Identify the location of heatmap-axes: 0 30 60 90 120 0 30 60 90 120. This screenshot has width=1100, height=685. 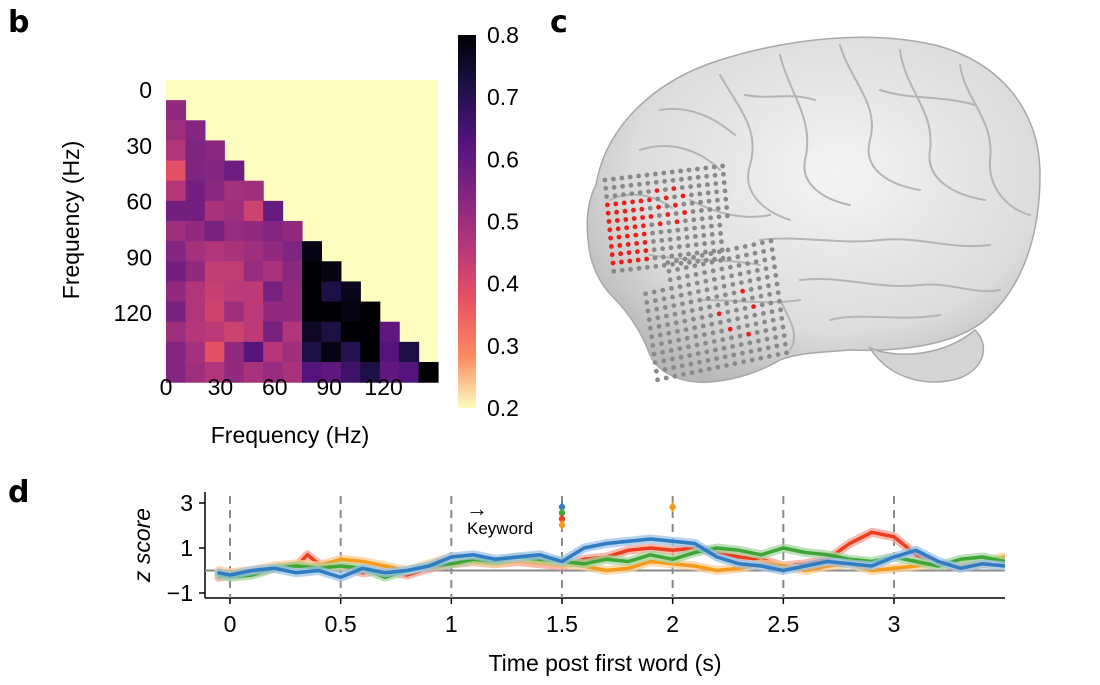
(258, 238).